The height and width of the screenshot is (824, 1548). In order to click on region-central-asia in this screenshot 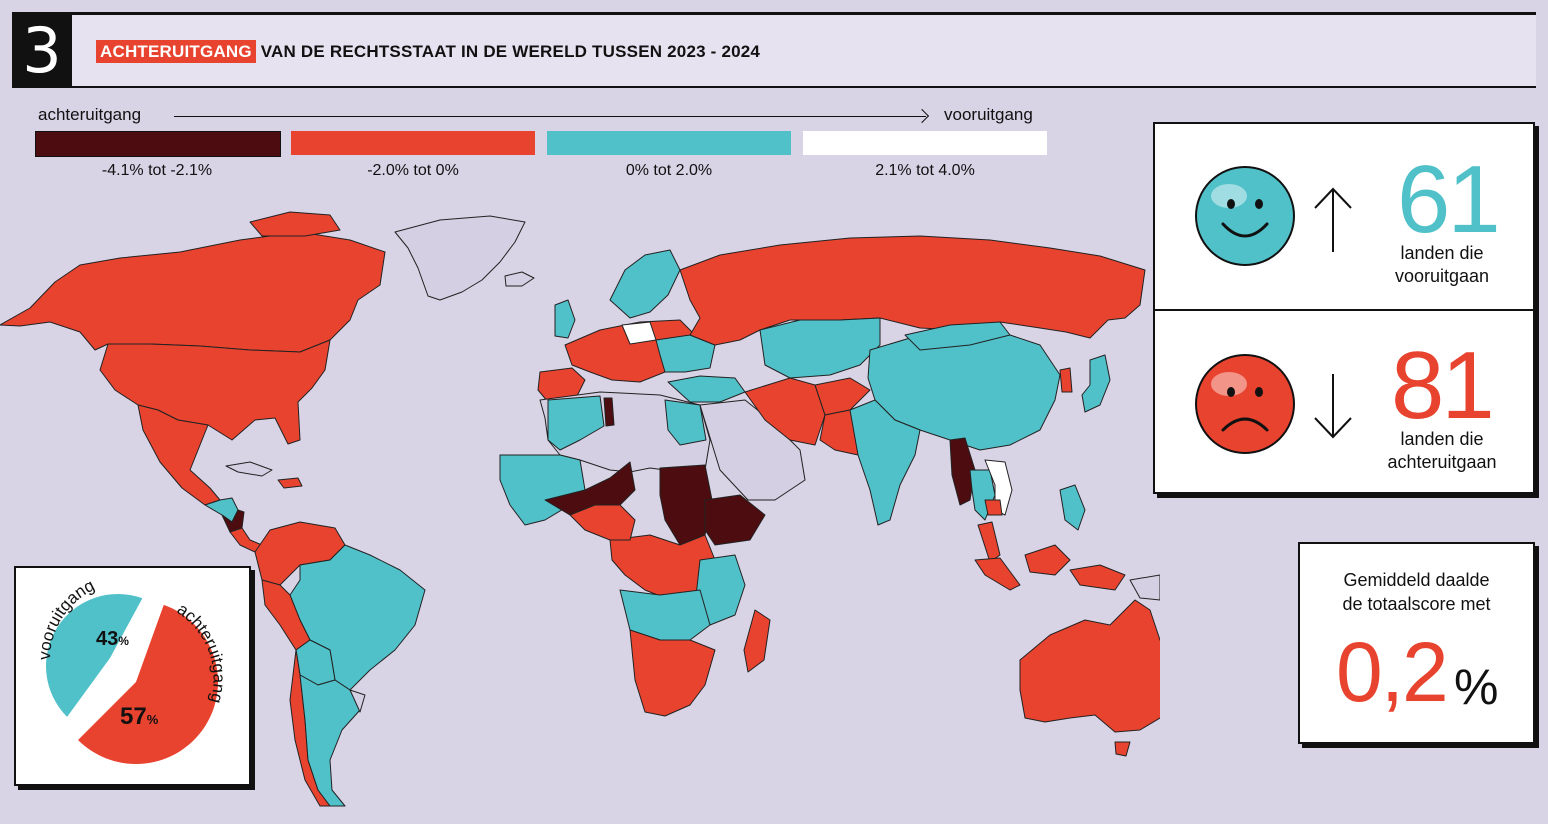, I will do `click(820, 348)`.